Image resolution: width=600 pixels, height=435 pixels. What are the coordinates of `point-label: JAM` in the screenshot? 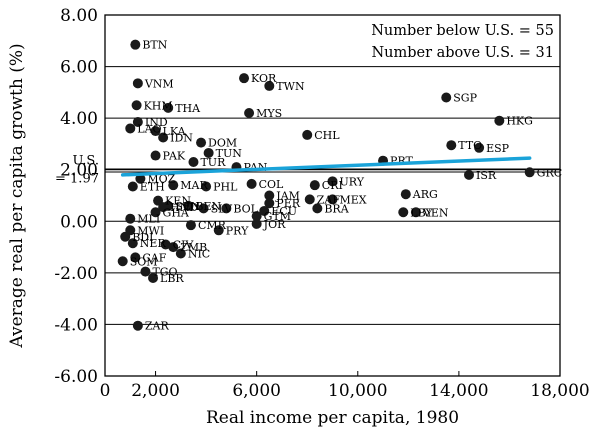 It's located at (287, 196).